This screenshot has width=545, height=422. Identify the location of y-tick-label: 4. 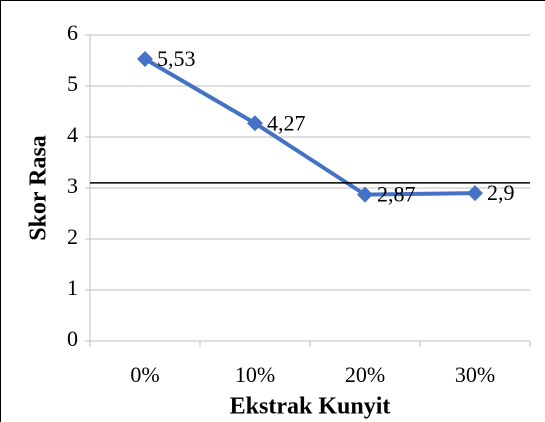
(72, 134).